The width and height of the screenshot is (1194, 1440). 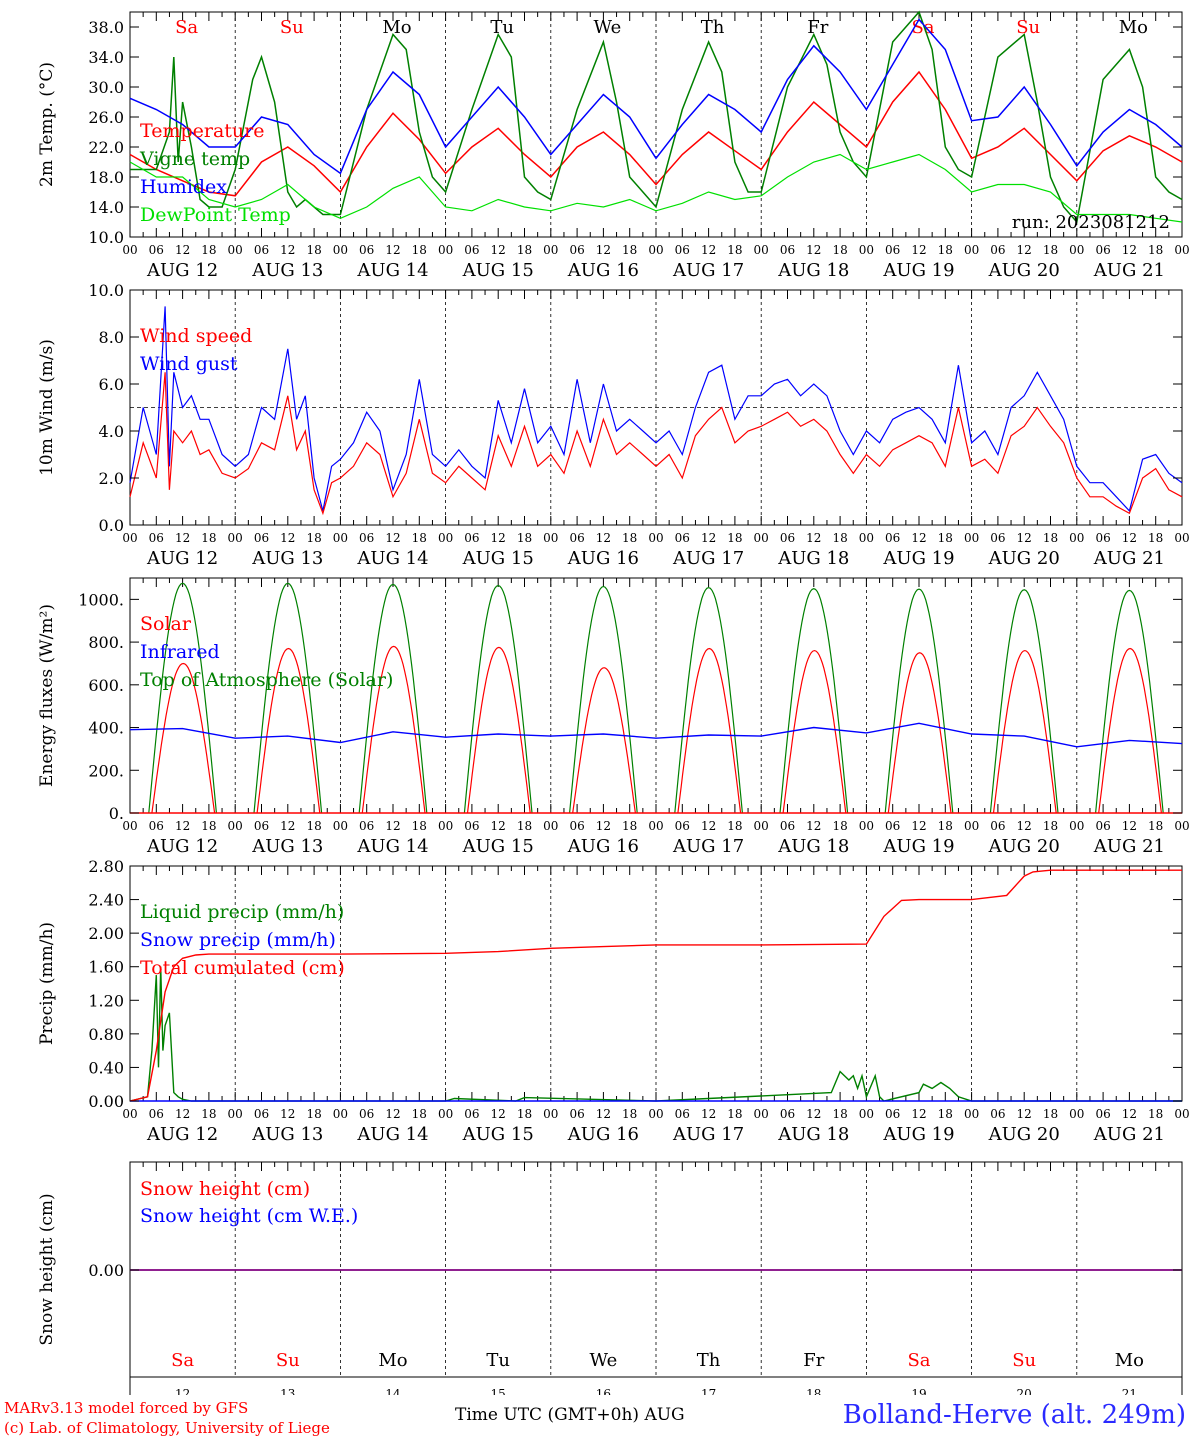 What do you see at coordinates (111, 525) in the screenshot?
I see `y-tick-label: 0.0` at bounding box center [111, 525].